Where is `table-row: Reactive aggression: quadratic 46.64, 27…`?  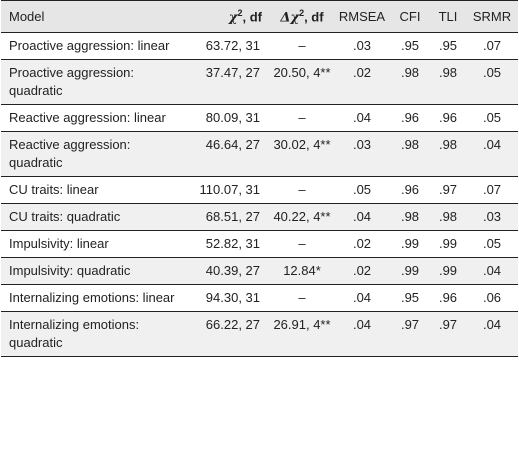
table-row: Reactive aggression: quadratic 46.64, 27… is located at coordinates (259, 154).